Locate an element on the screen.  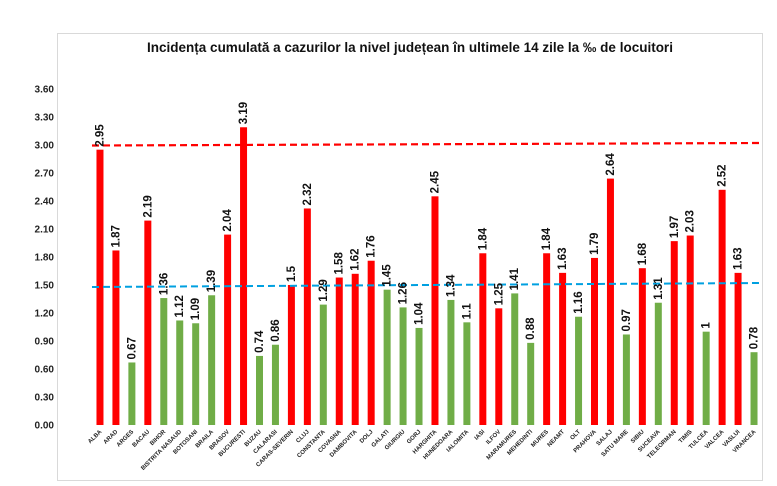
value-label: 2.95 is located at coordinates (100, 135).